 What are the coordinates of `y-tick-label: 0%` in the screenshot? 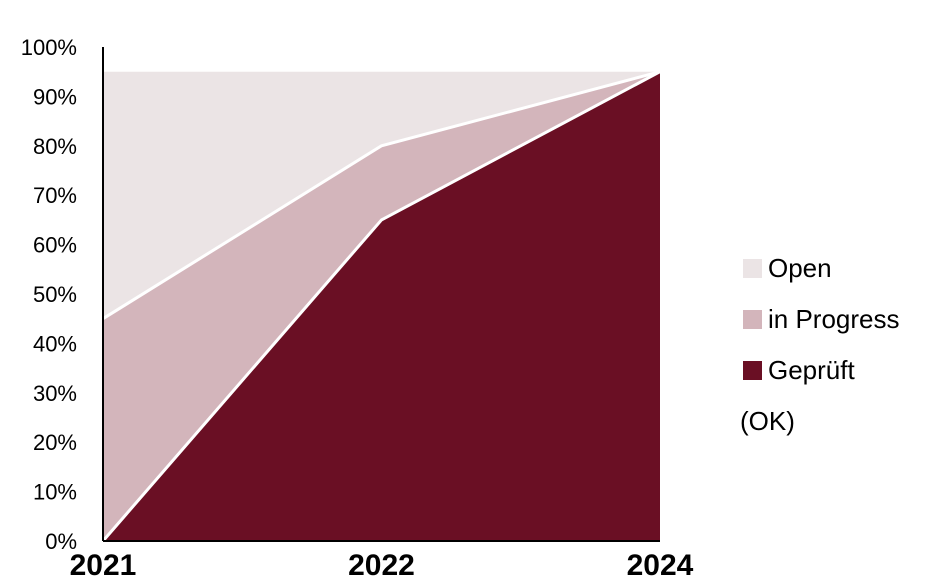 It's located at (61, 541).